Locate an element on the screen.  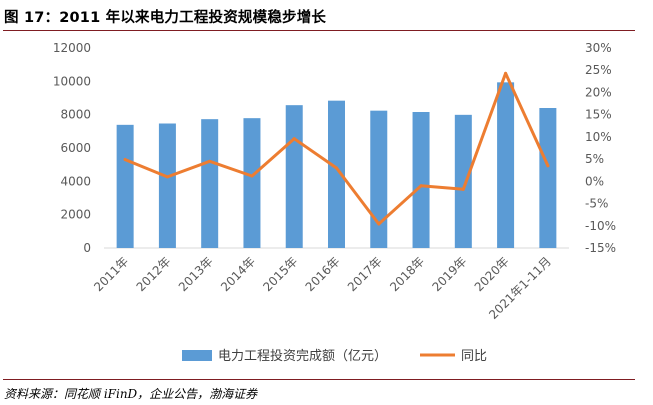
right-tick-label: -15% is located at coordinates (600, 248).